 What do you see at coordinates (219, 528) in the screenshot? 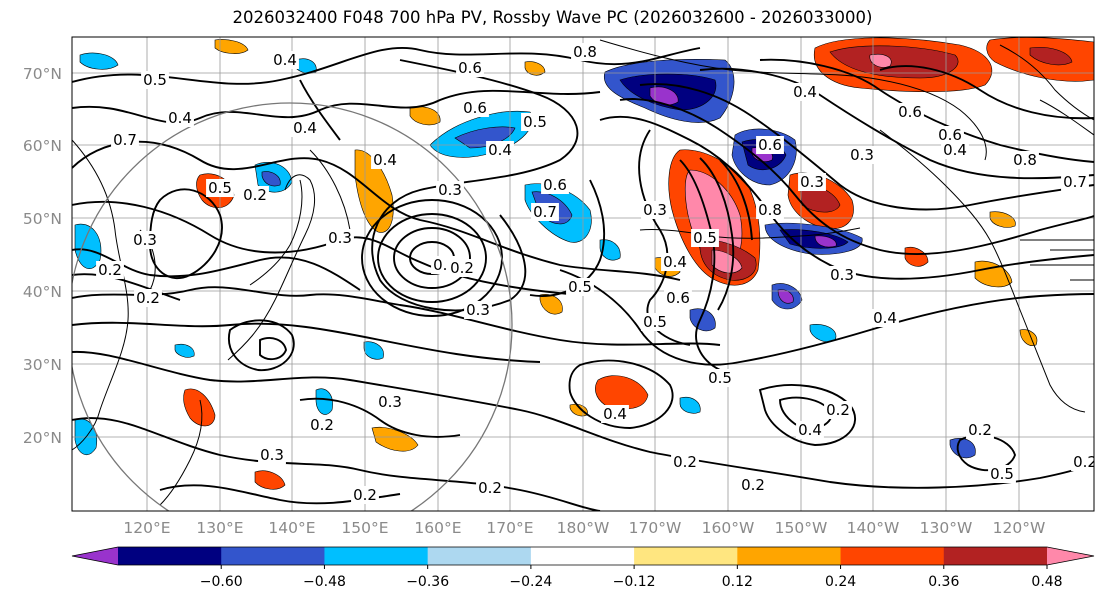
I see `longitude-label: 130°E` at bounding box center [219, 528].